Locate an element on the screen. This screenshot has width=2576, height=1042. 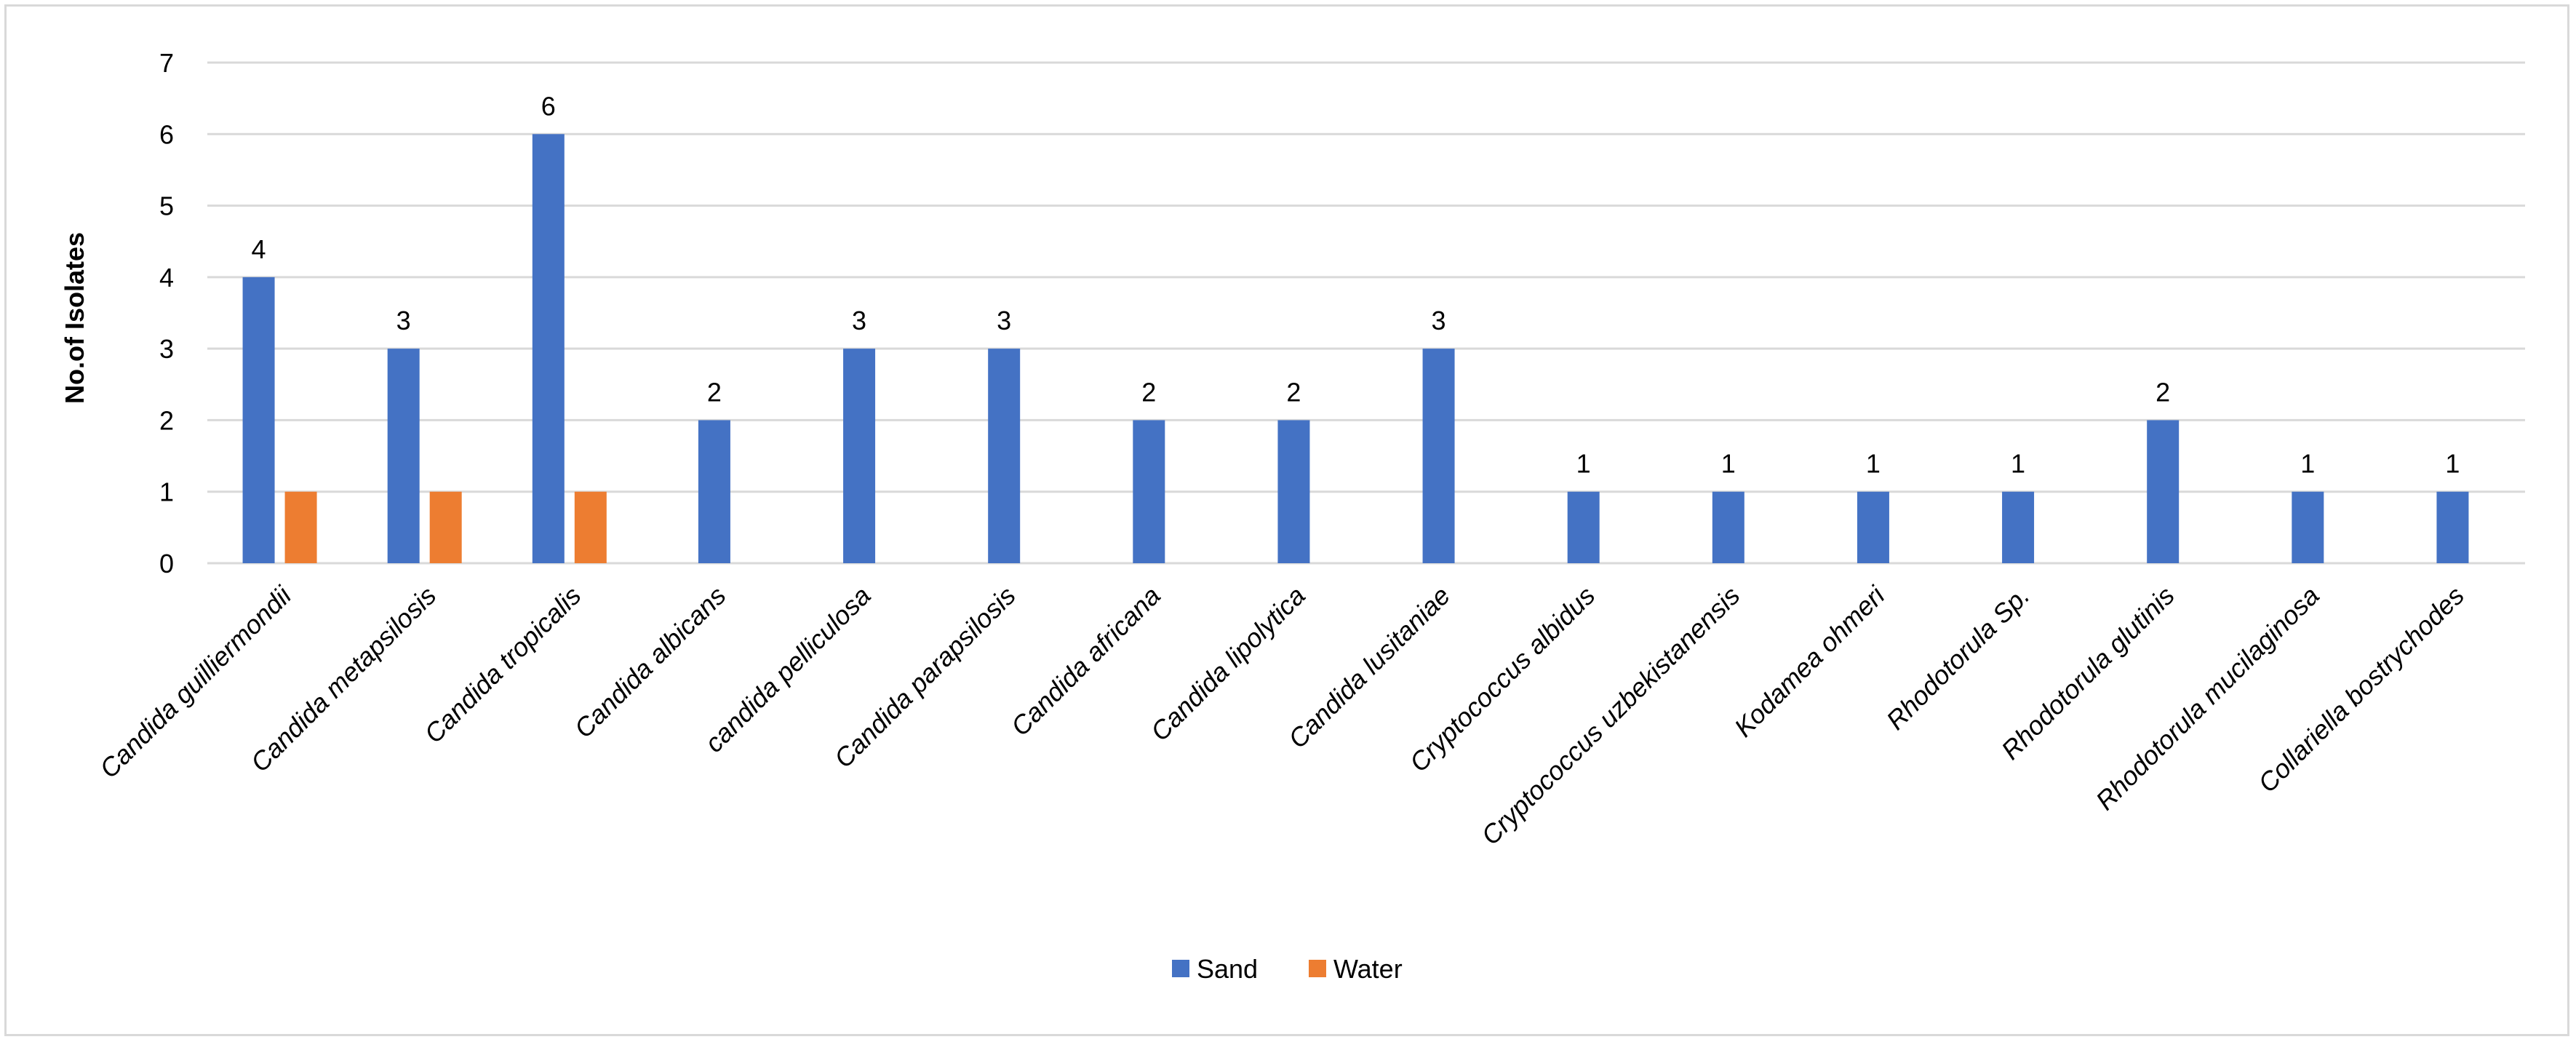
legend-item-water: Water is located at coordinates (1356, 969).